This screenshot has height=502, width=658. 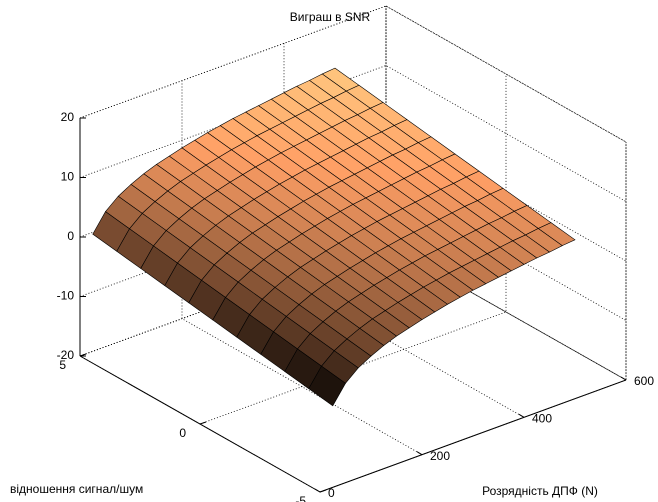 I want to click on y-axis-label: відношення сигнал/шум, so click(x=76, y=489).